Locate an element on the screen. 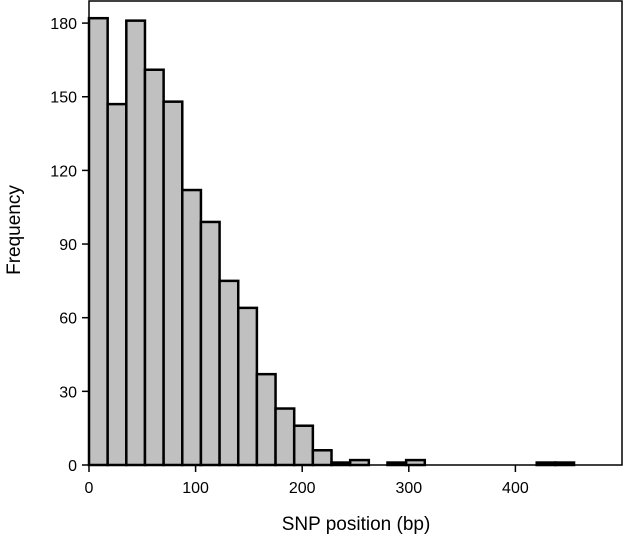  x-axis-label: SNP position (bp) is located at coordinates (356, 524).